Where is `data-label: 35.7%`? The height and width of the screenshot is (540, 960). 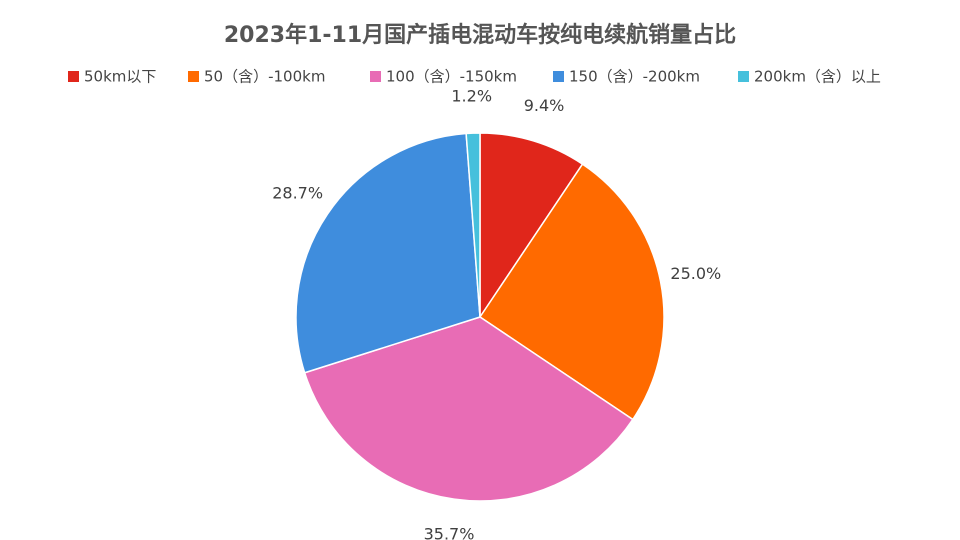
data-label: 35.7% is located at coordinates (449, 532).